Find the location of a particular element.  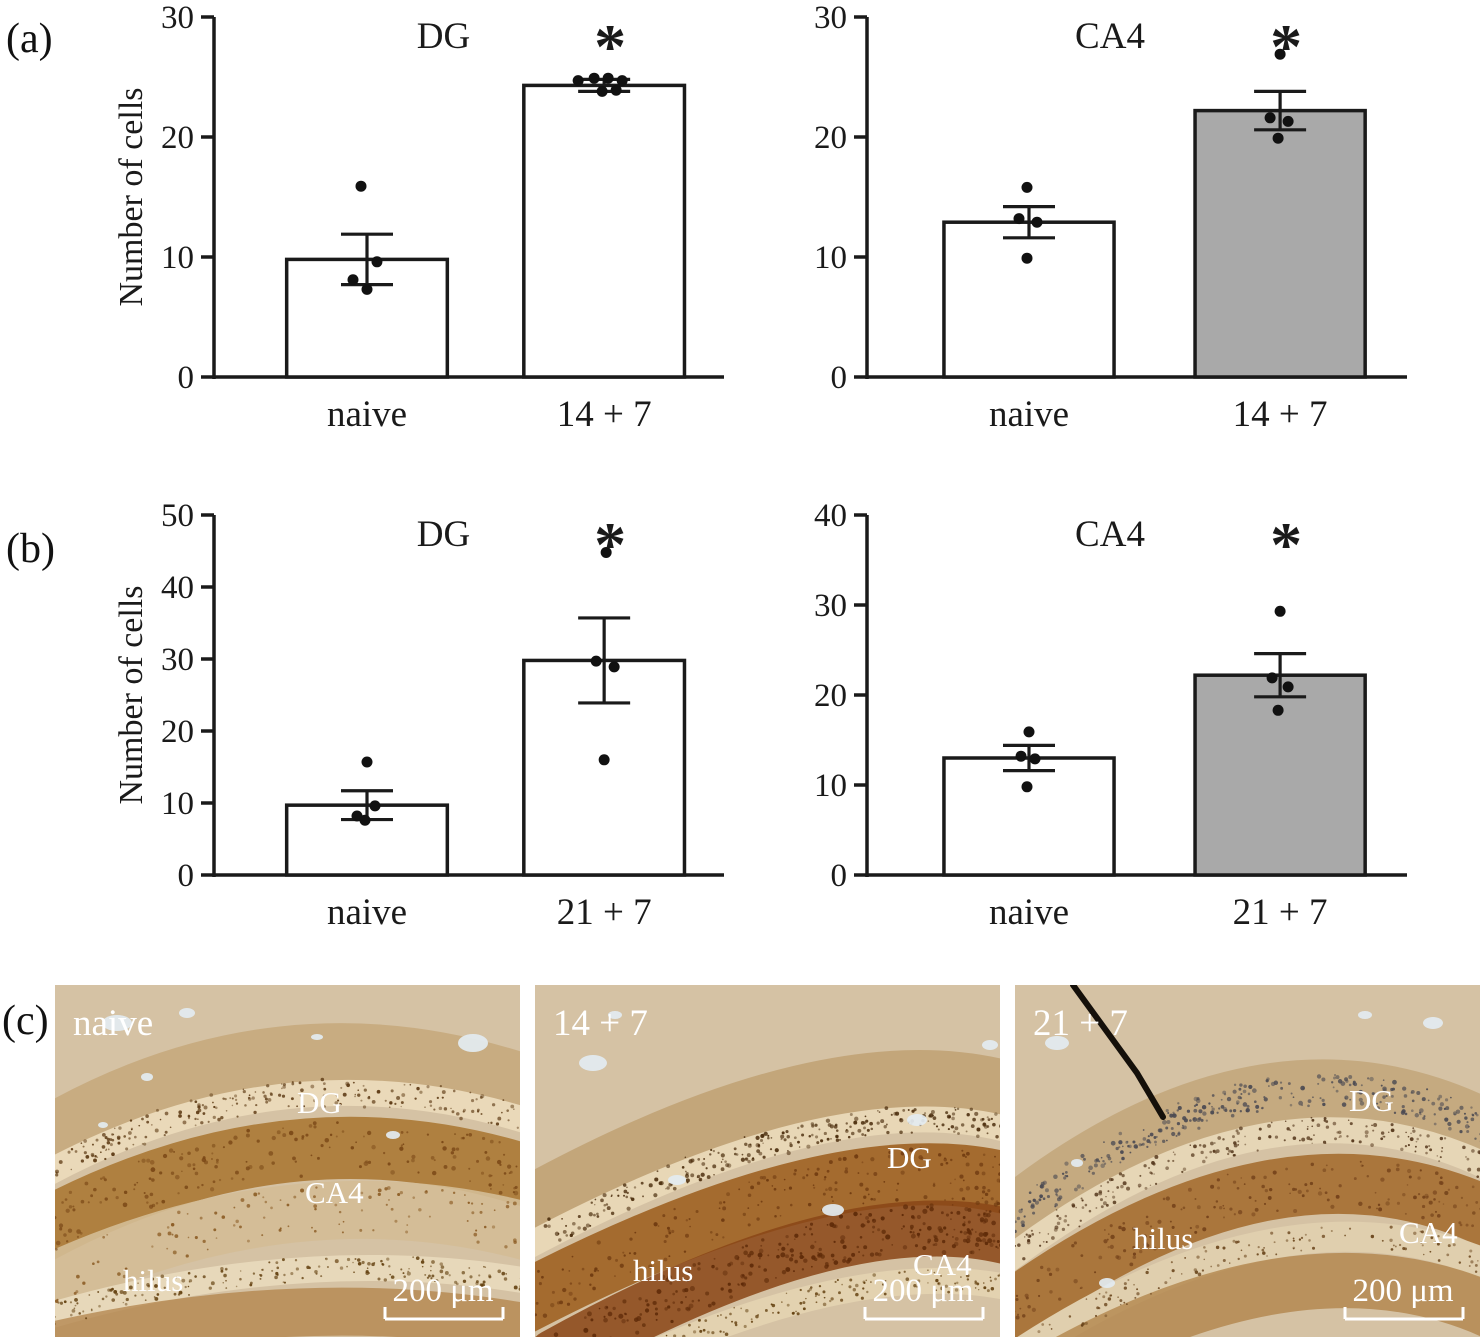

significance-asterisk: * is located at coordinates (610, 544).